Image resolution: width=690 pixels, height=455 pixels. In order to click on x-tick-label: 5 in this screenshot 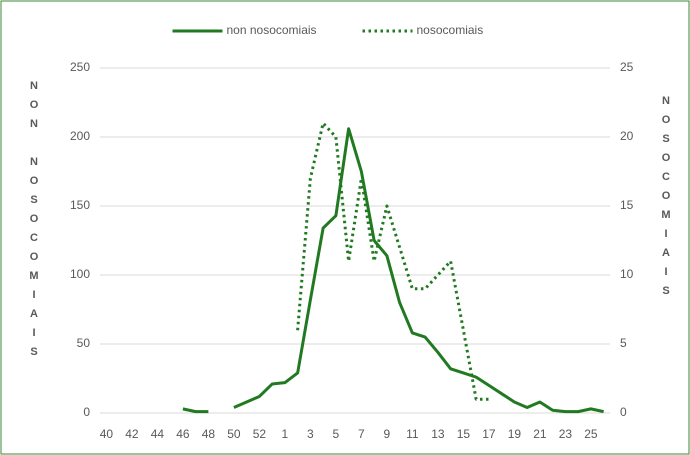, I will do `click(336, 434)`.